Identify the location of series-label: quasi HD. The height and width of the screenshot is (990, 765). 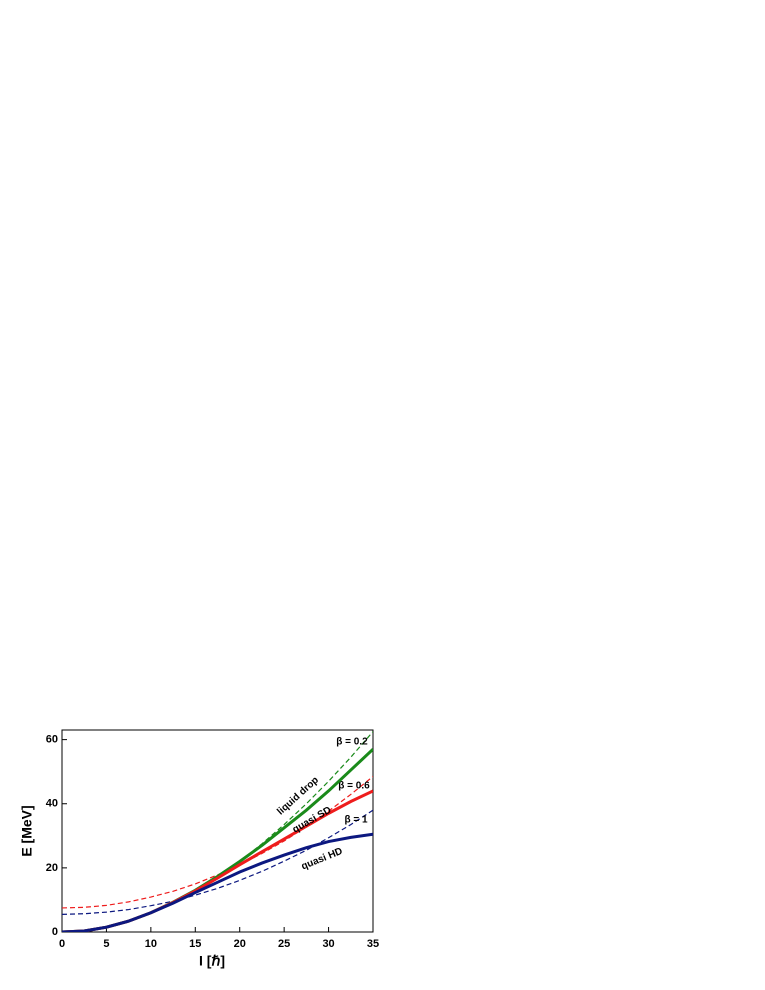
(322, 859).